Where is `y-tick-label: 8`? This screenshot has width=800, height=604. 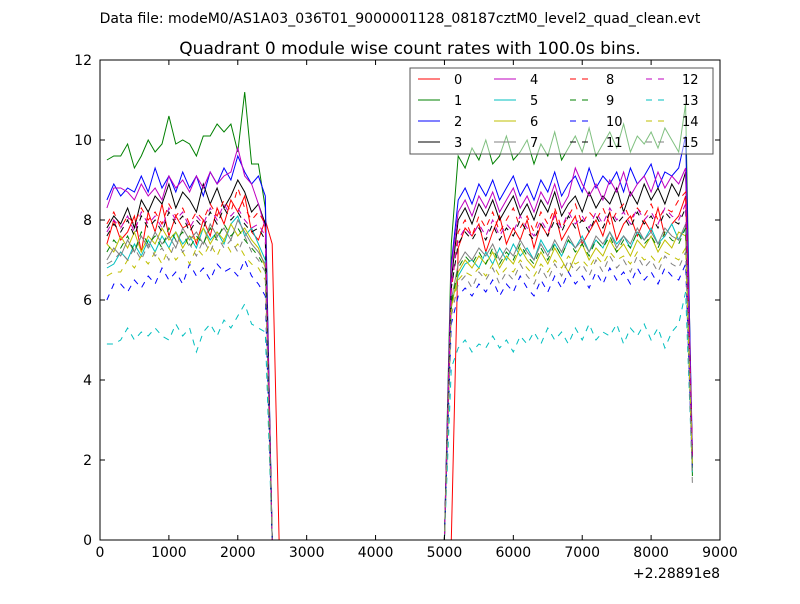
y-tick-label: 8 is located at coordinates (87, 221).